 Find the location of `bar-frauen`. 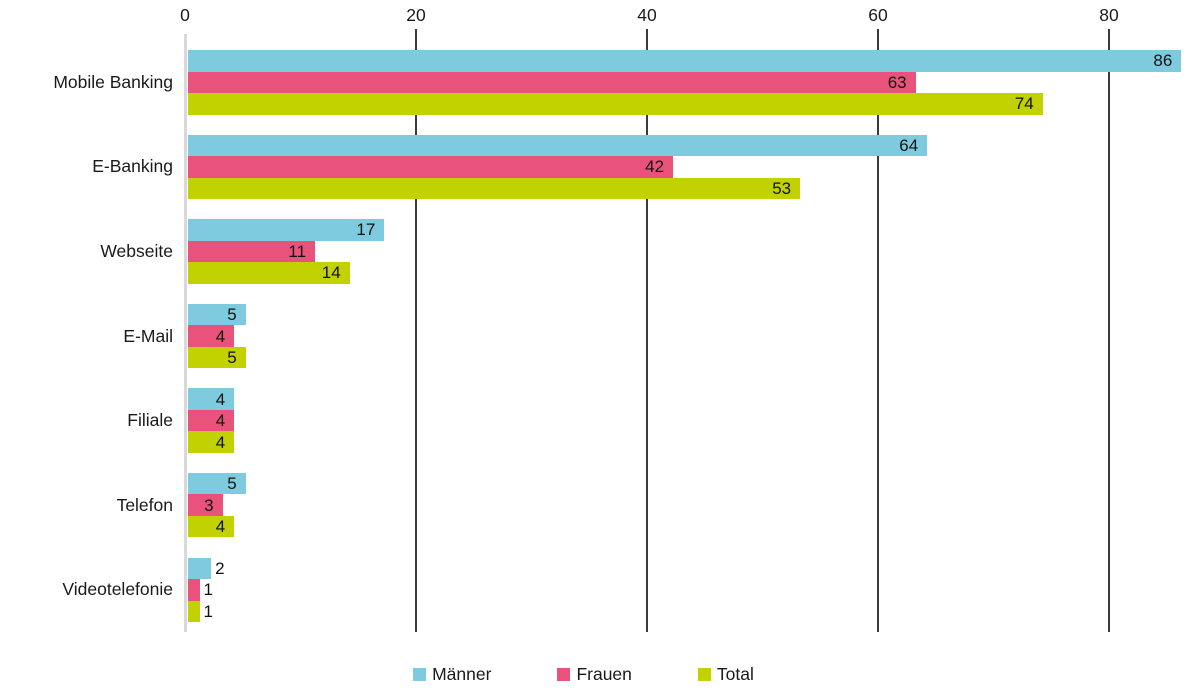

bar-frauen is located at coordinates (194, 590).